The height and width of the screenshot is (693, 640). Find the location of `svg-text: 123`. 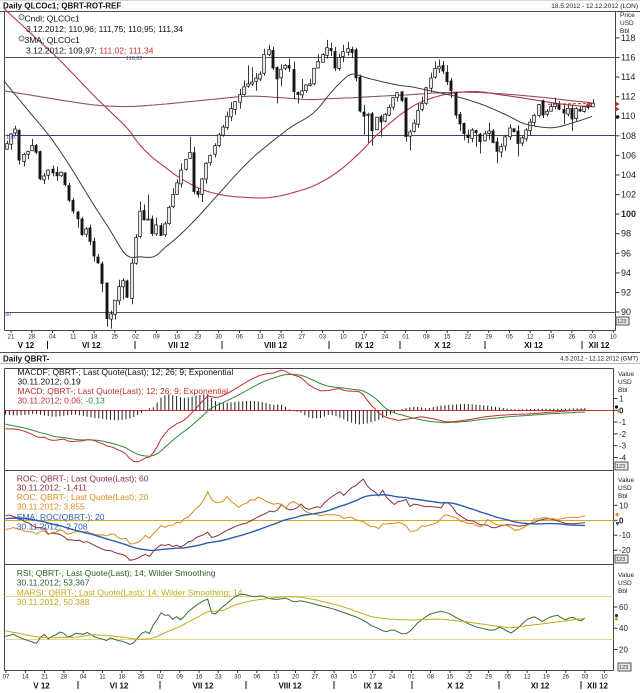

svg-text: 123 is located at coordinates (623, 668).